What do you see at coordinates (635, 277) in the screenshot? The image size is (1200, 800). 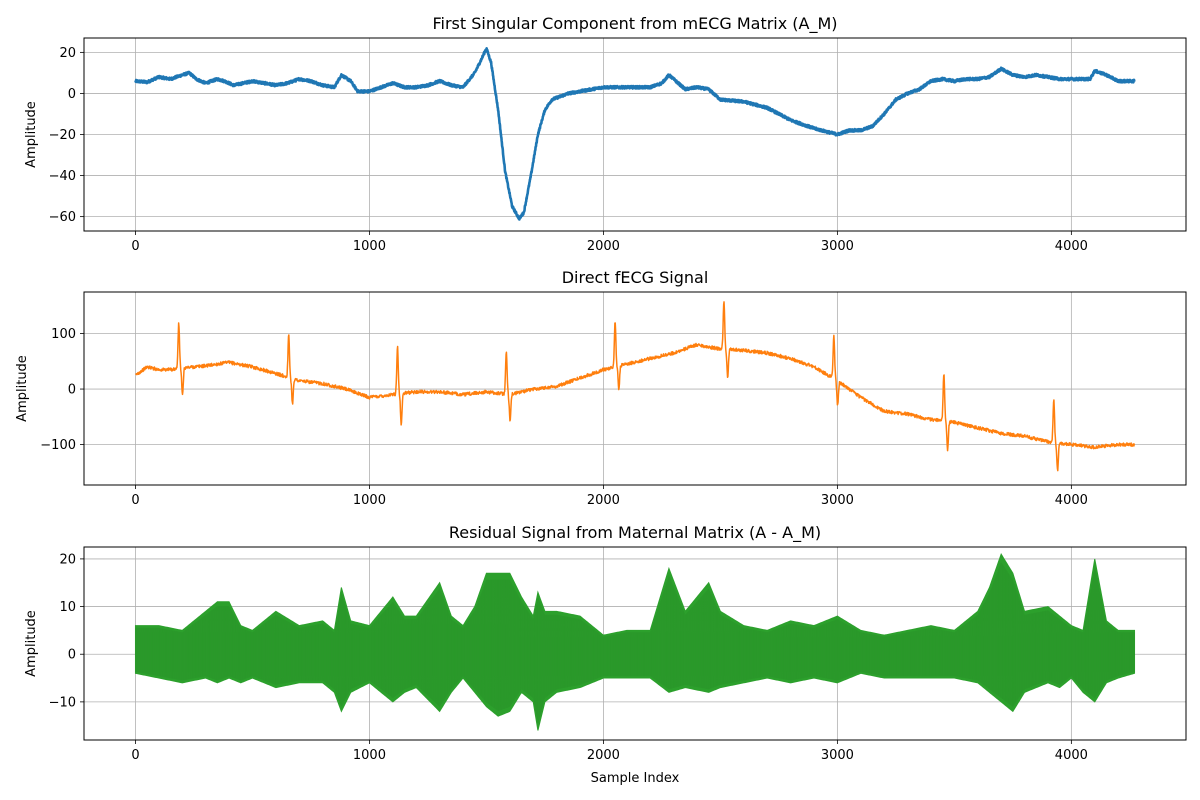 I see `chart-title: Direct fECG Signal` at bounding box center [635, 277].